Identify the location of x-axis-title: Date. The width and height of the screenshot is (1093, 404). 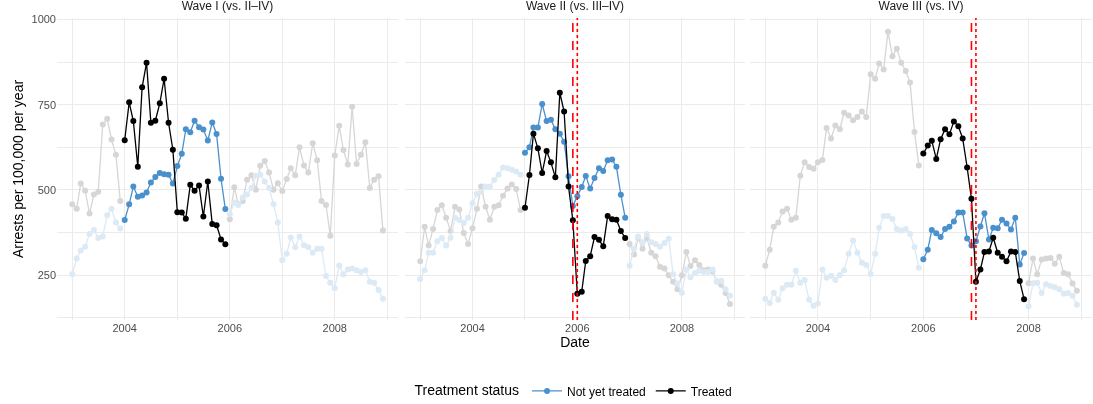
(575, 342).